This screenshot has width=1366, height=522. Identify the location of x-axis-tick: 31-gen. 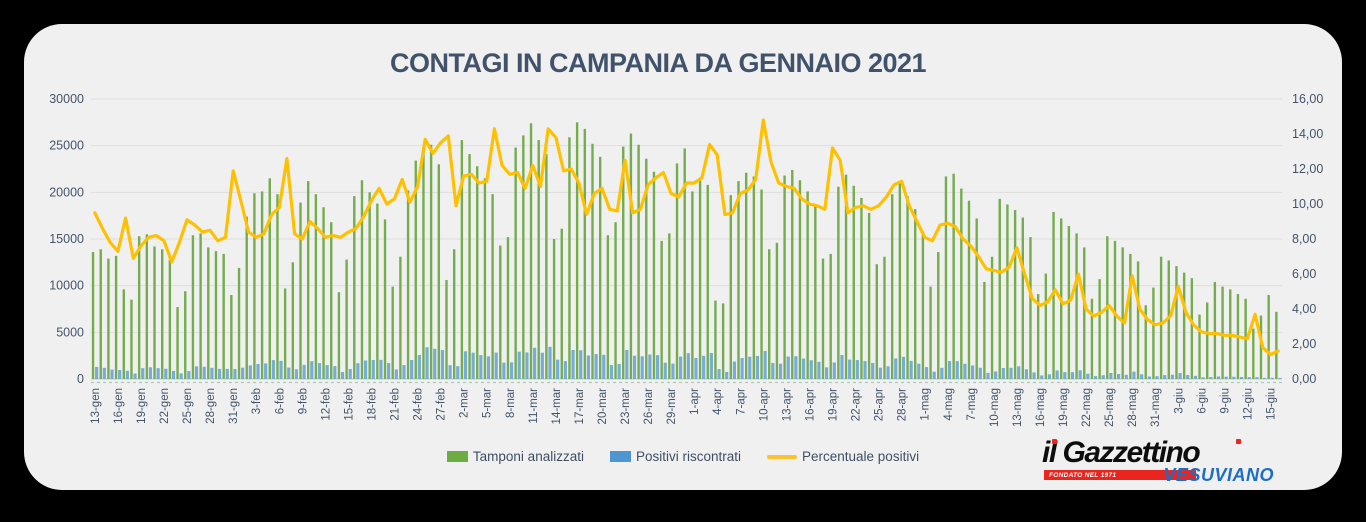
(234, 406).